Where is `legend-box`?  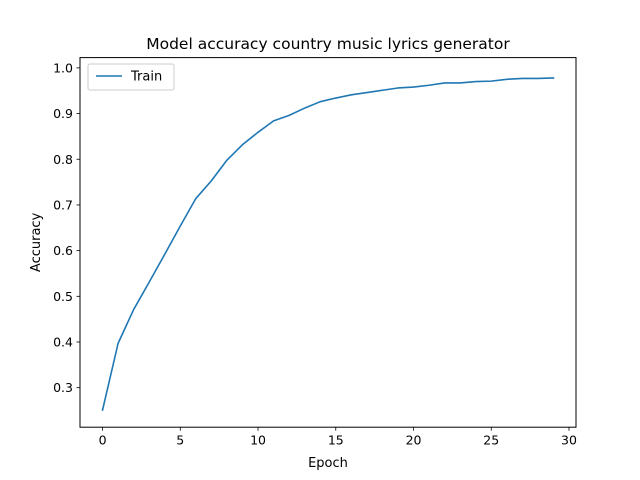 legend-box is located at coordinates (131, 77).